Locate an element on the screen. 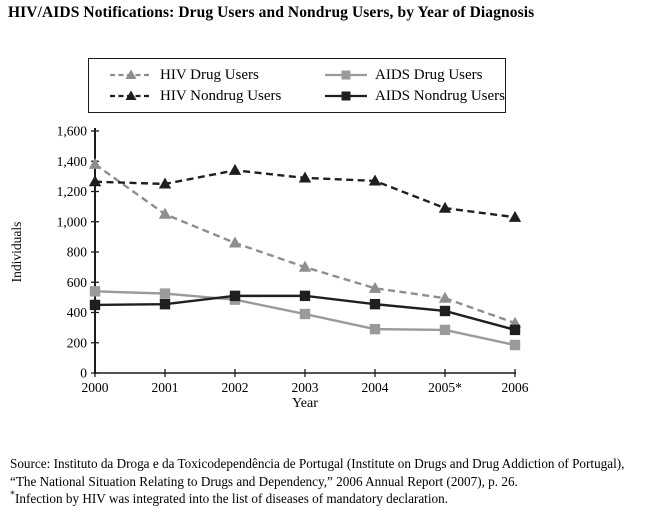 The height and width of the screenshot is (521, 663). y-axis-ticks: 0 200 400 600 800 1,000 1,200 1,400 1,600 is located at coordinates (78, 252).